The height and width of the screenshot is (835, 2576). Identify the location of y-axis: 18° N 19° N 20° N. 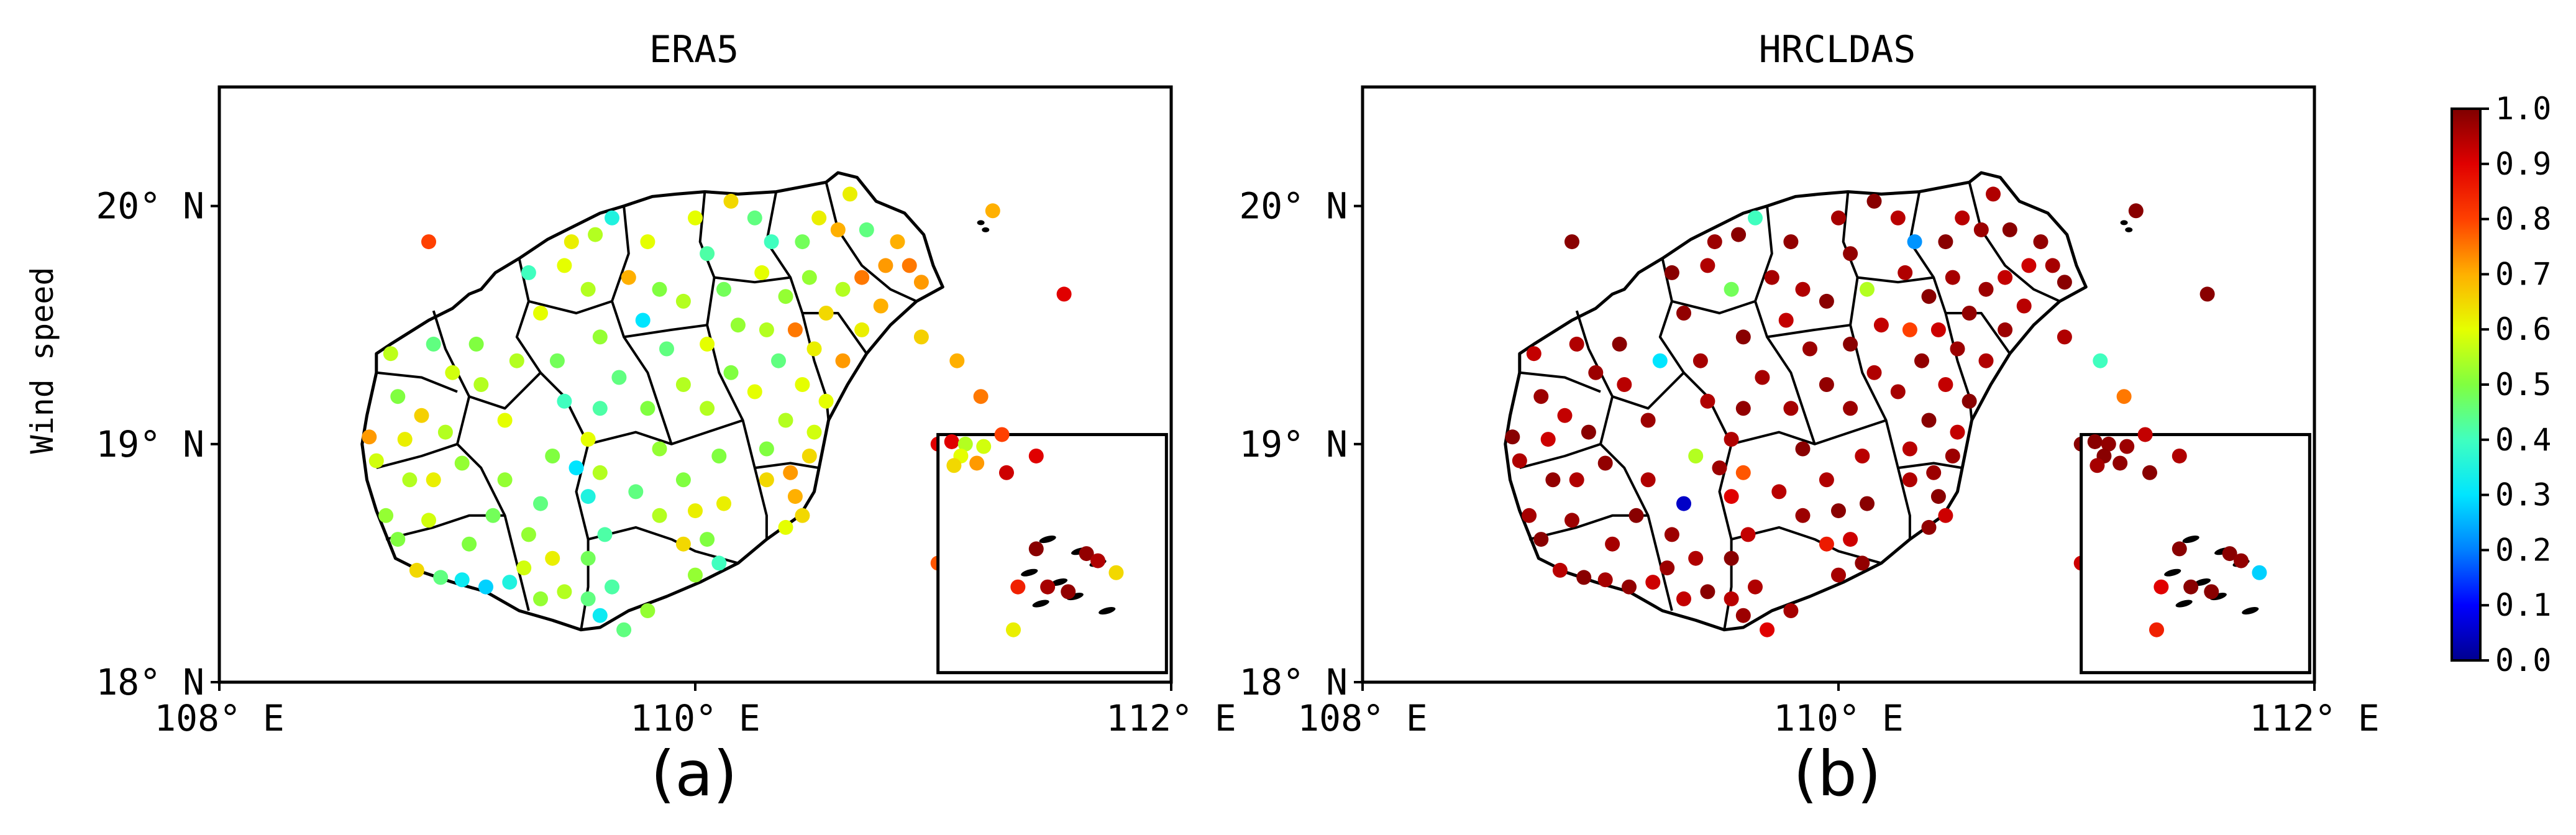
(157, 444).